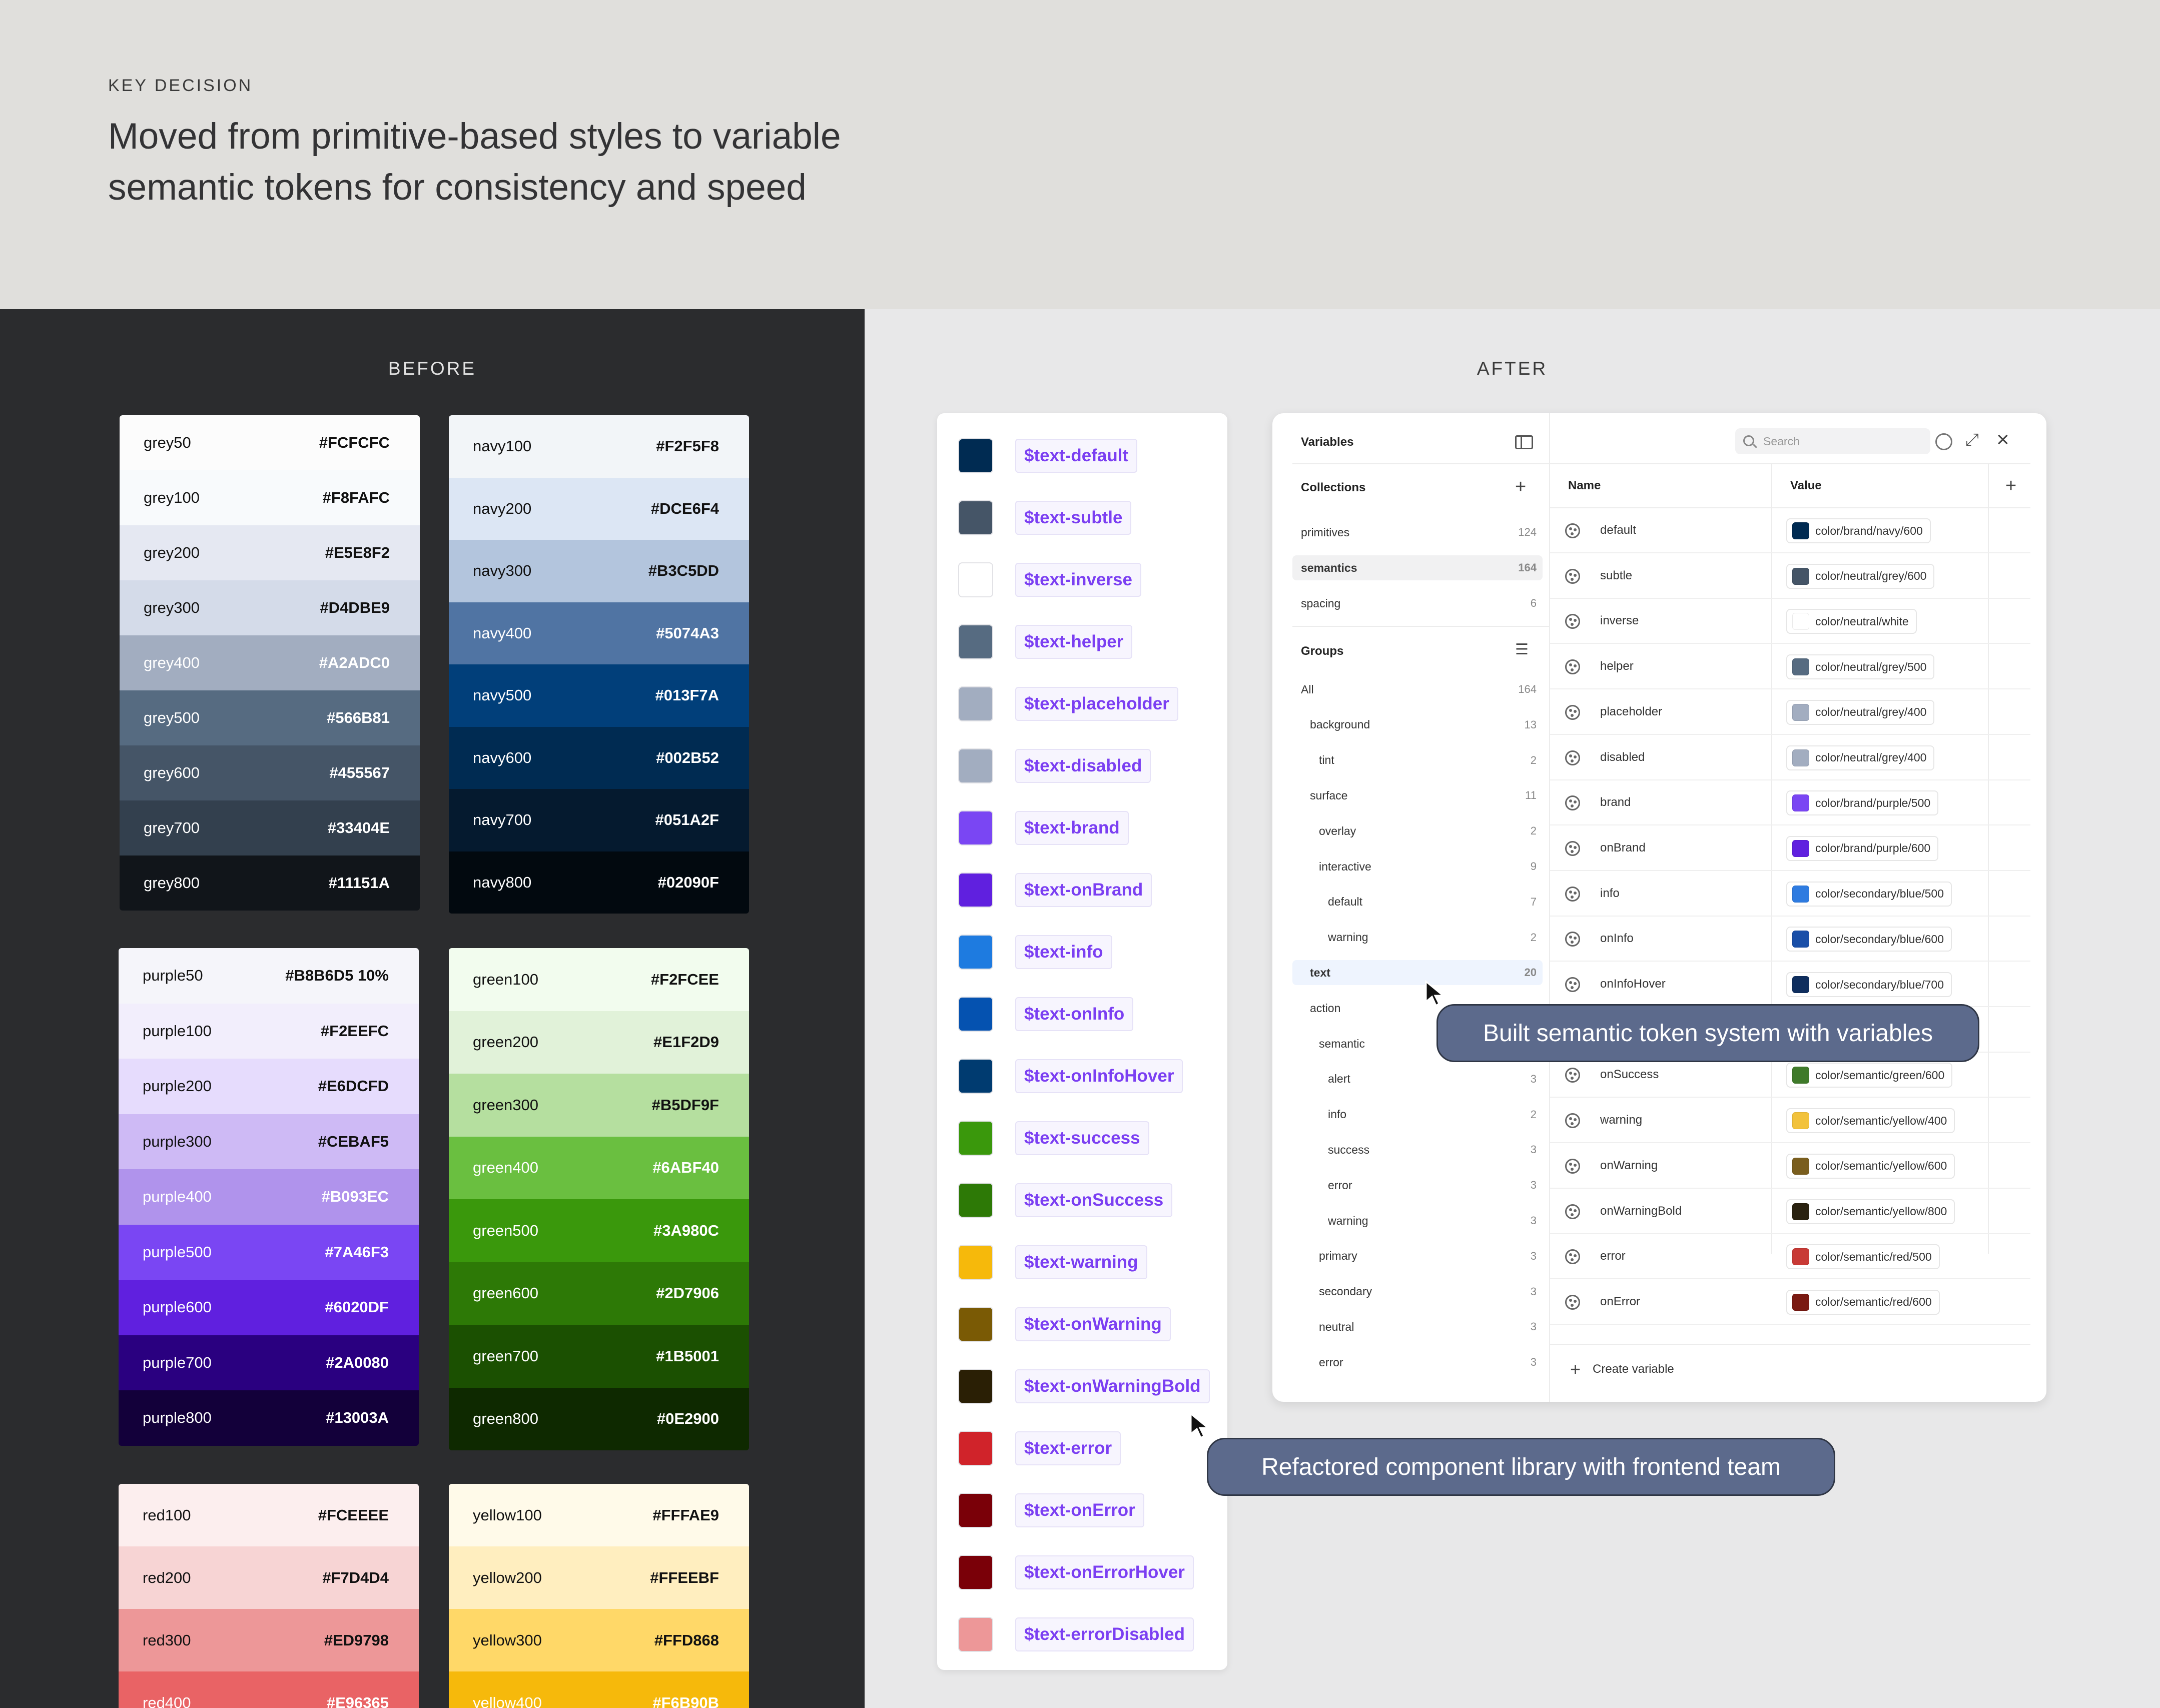  I want to click on swatch-purple100: purple100 #F2EEFC, so click(269, 1031).